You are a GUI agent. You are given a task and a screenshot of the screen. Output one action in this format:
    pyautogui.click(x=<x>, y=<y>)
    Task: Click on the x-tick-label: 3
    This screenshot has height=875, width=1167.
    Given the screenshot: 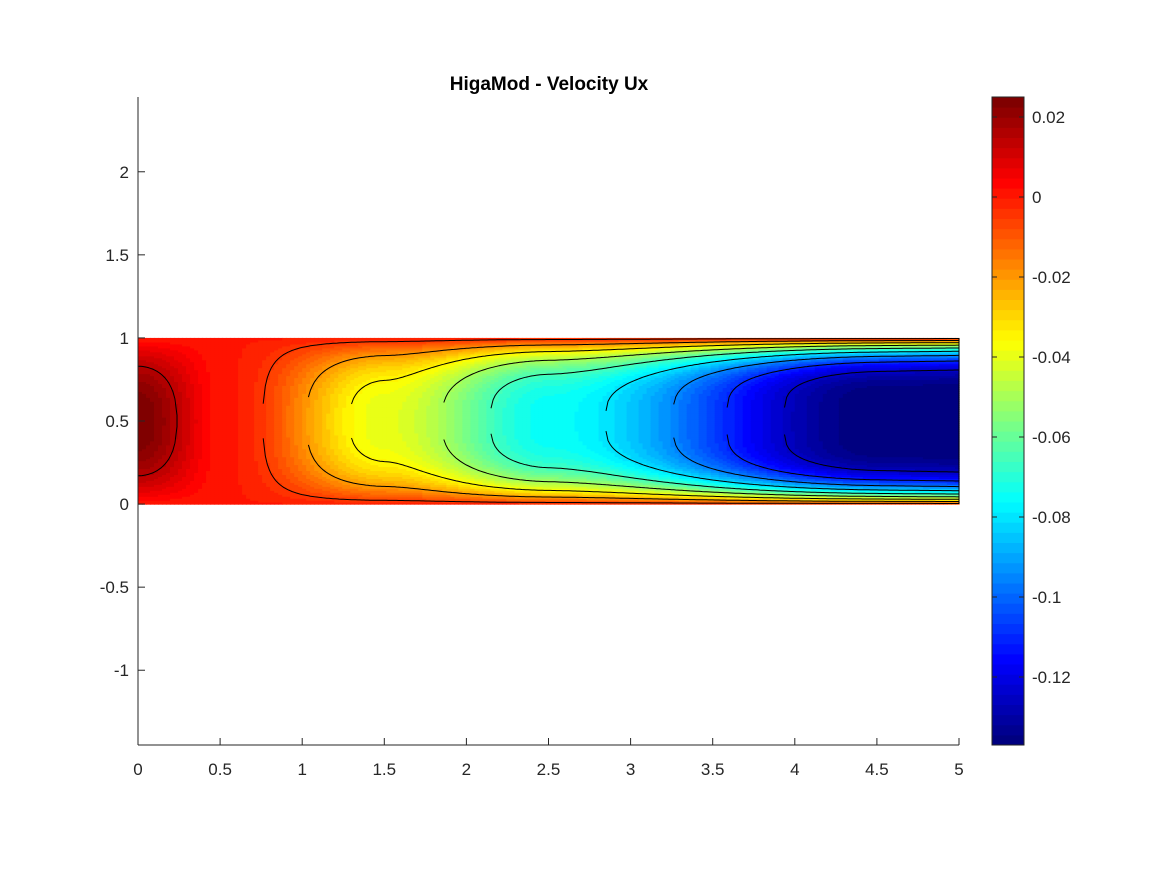 What is the action you would take?
    pyautogui.click(x=630, y=769)
    